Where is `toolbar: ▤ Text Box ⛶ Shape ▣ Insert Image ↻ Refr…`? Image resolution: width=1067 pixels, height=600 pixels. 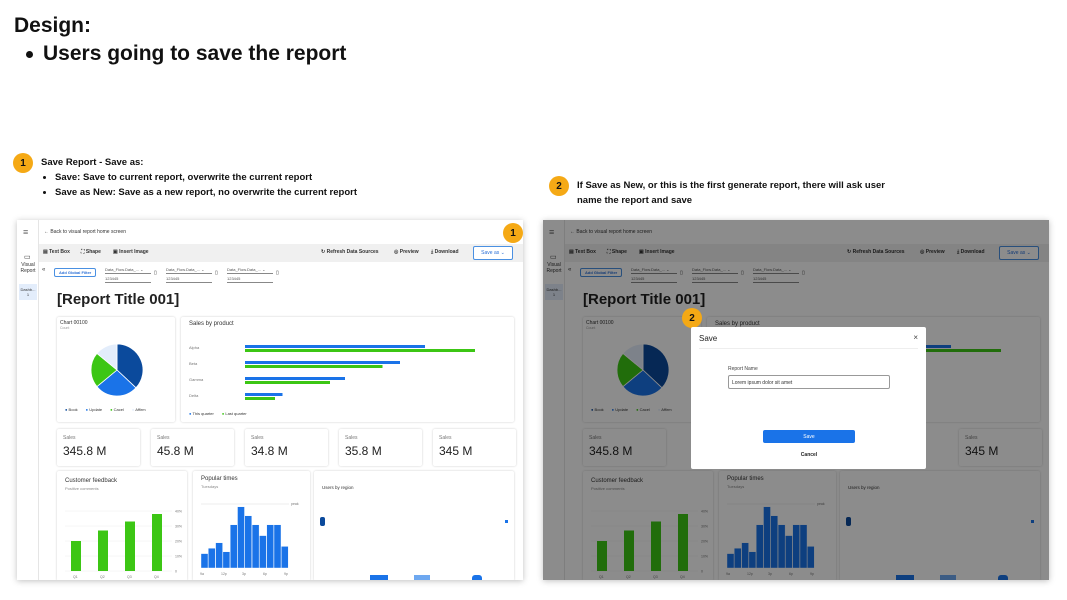 toolbar: ▤ Text Box ⛶ Shape ▣ Insert Image ↻ Refr… is located at coordinates (807, 253).